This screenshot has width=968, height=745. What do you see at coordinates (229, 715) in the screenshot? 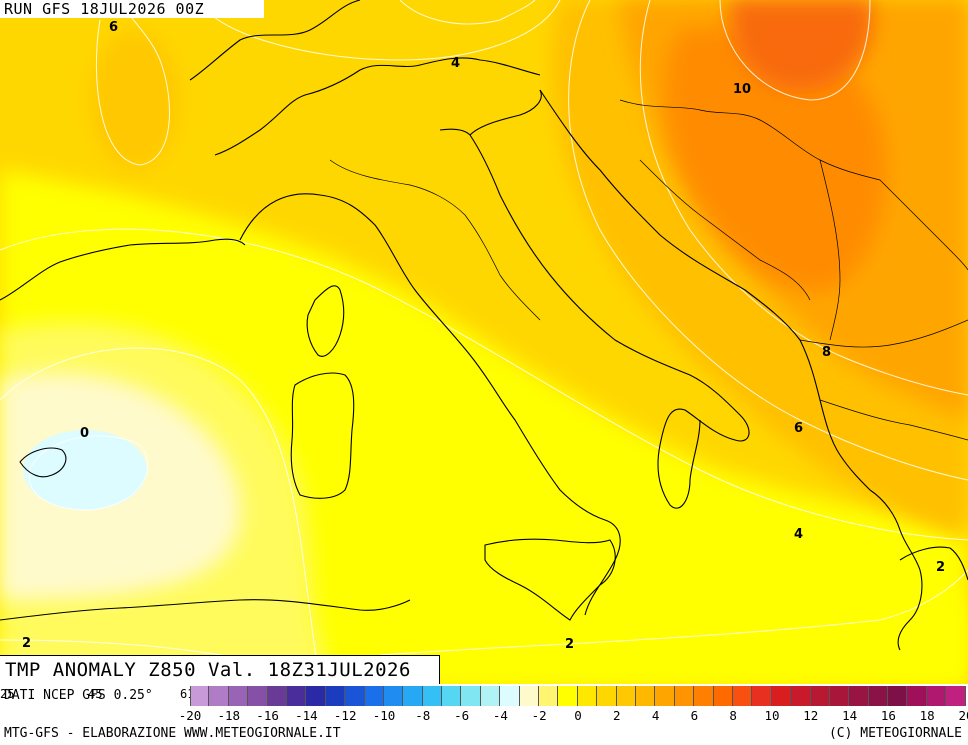
I see `color-scale-tick-label: -18` at bounding box center [229, 715].